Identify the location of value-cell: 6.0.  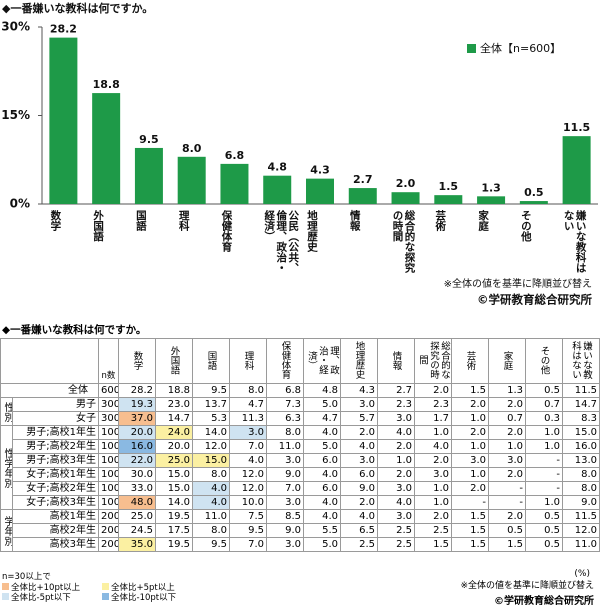
(322, 488).